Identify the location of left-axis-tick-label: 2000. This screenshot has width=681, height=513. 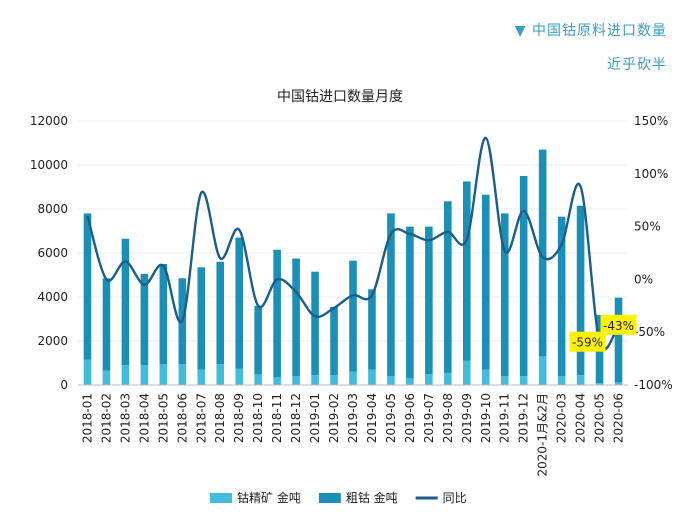
(52, 341).